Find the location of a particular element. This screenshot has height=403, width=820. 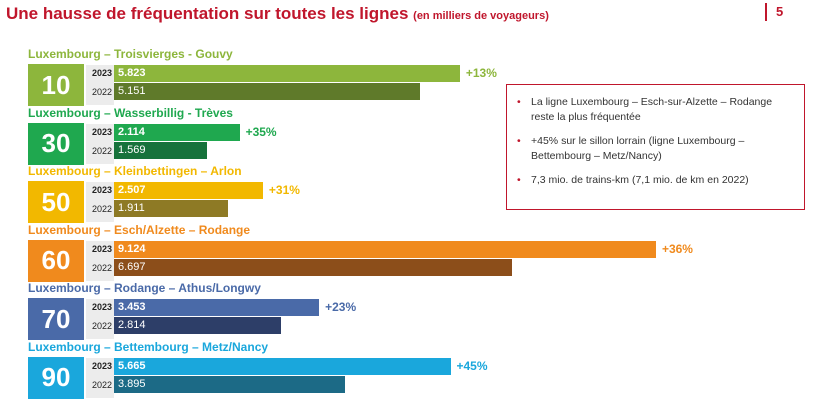

page-number-divider is located at coordinates (766, 12).